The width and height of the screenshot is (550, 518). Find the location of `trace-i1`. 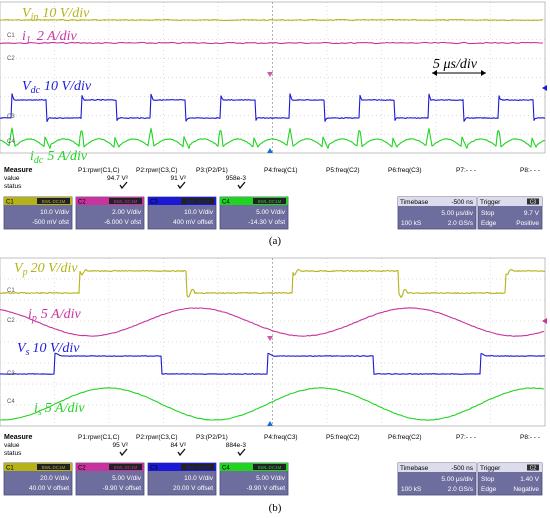

trace-i1 is located at coordinates (271, 43).